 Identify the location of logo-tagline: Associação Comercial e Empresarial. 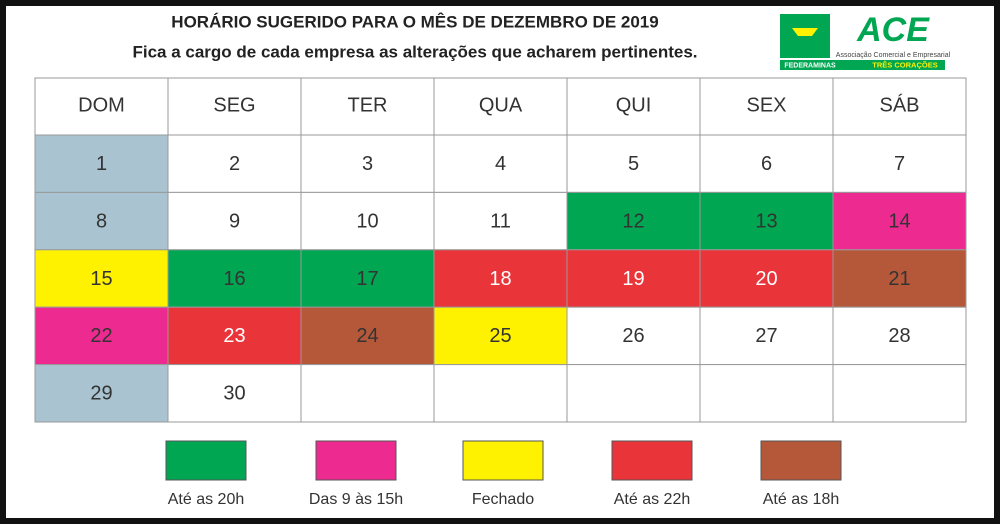
(893, 55).